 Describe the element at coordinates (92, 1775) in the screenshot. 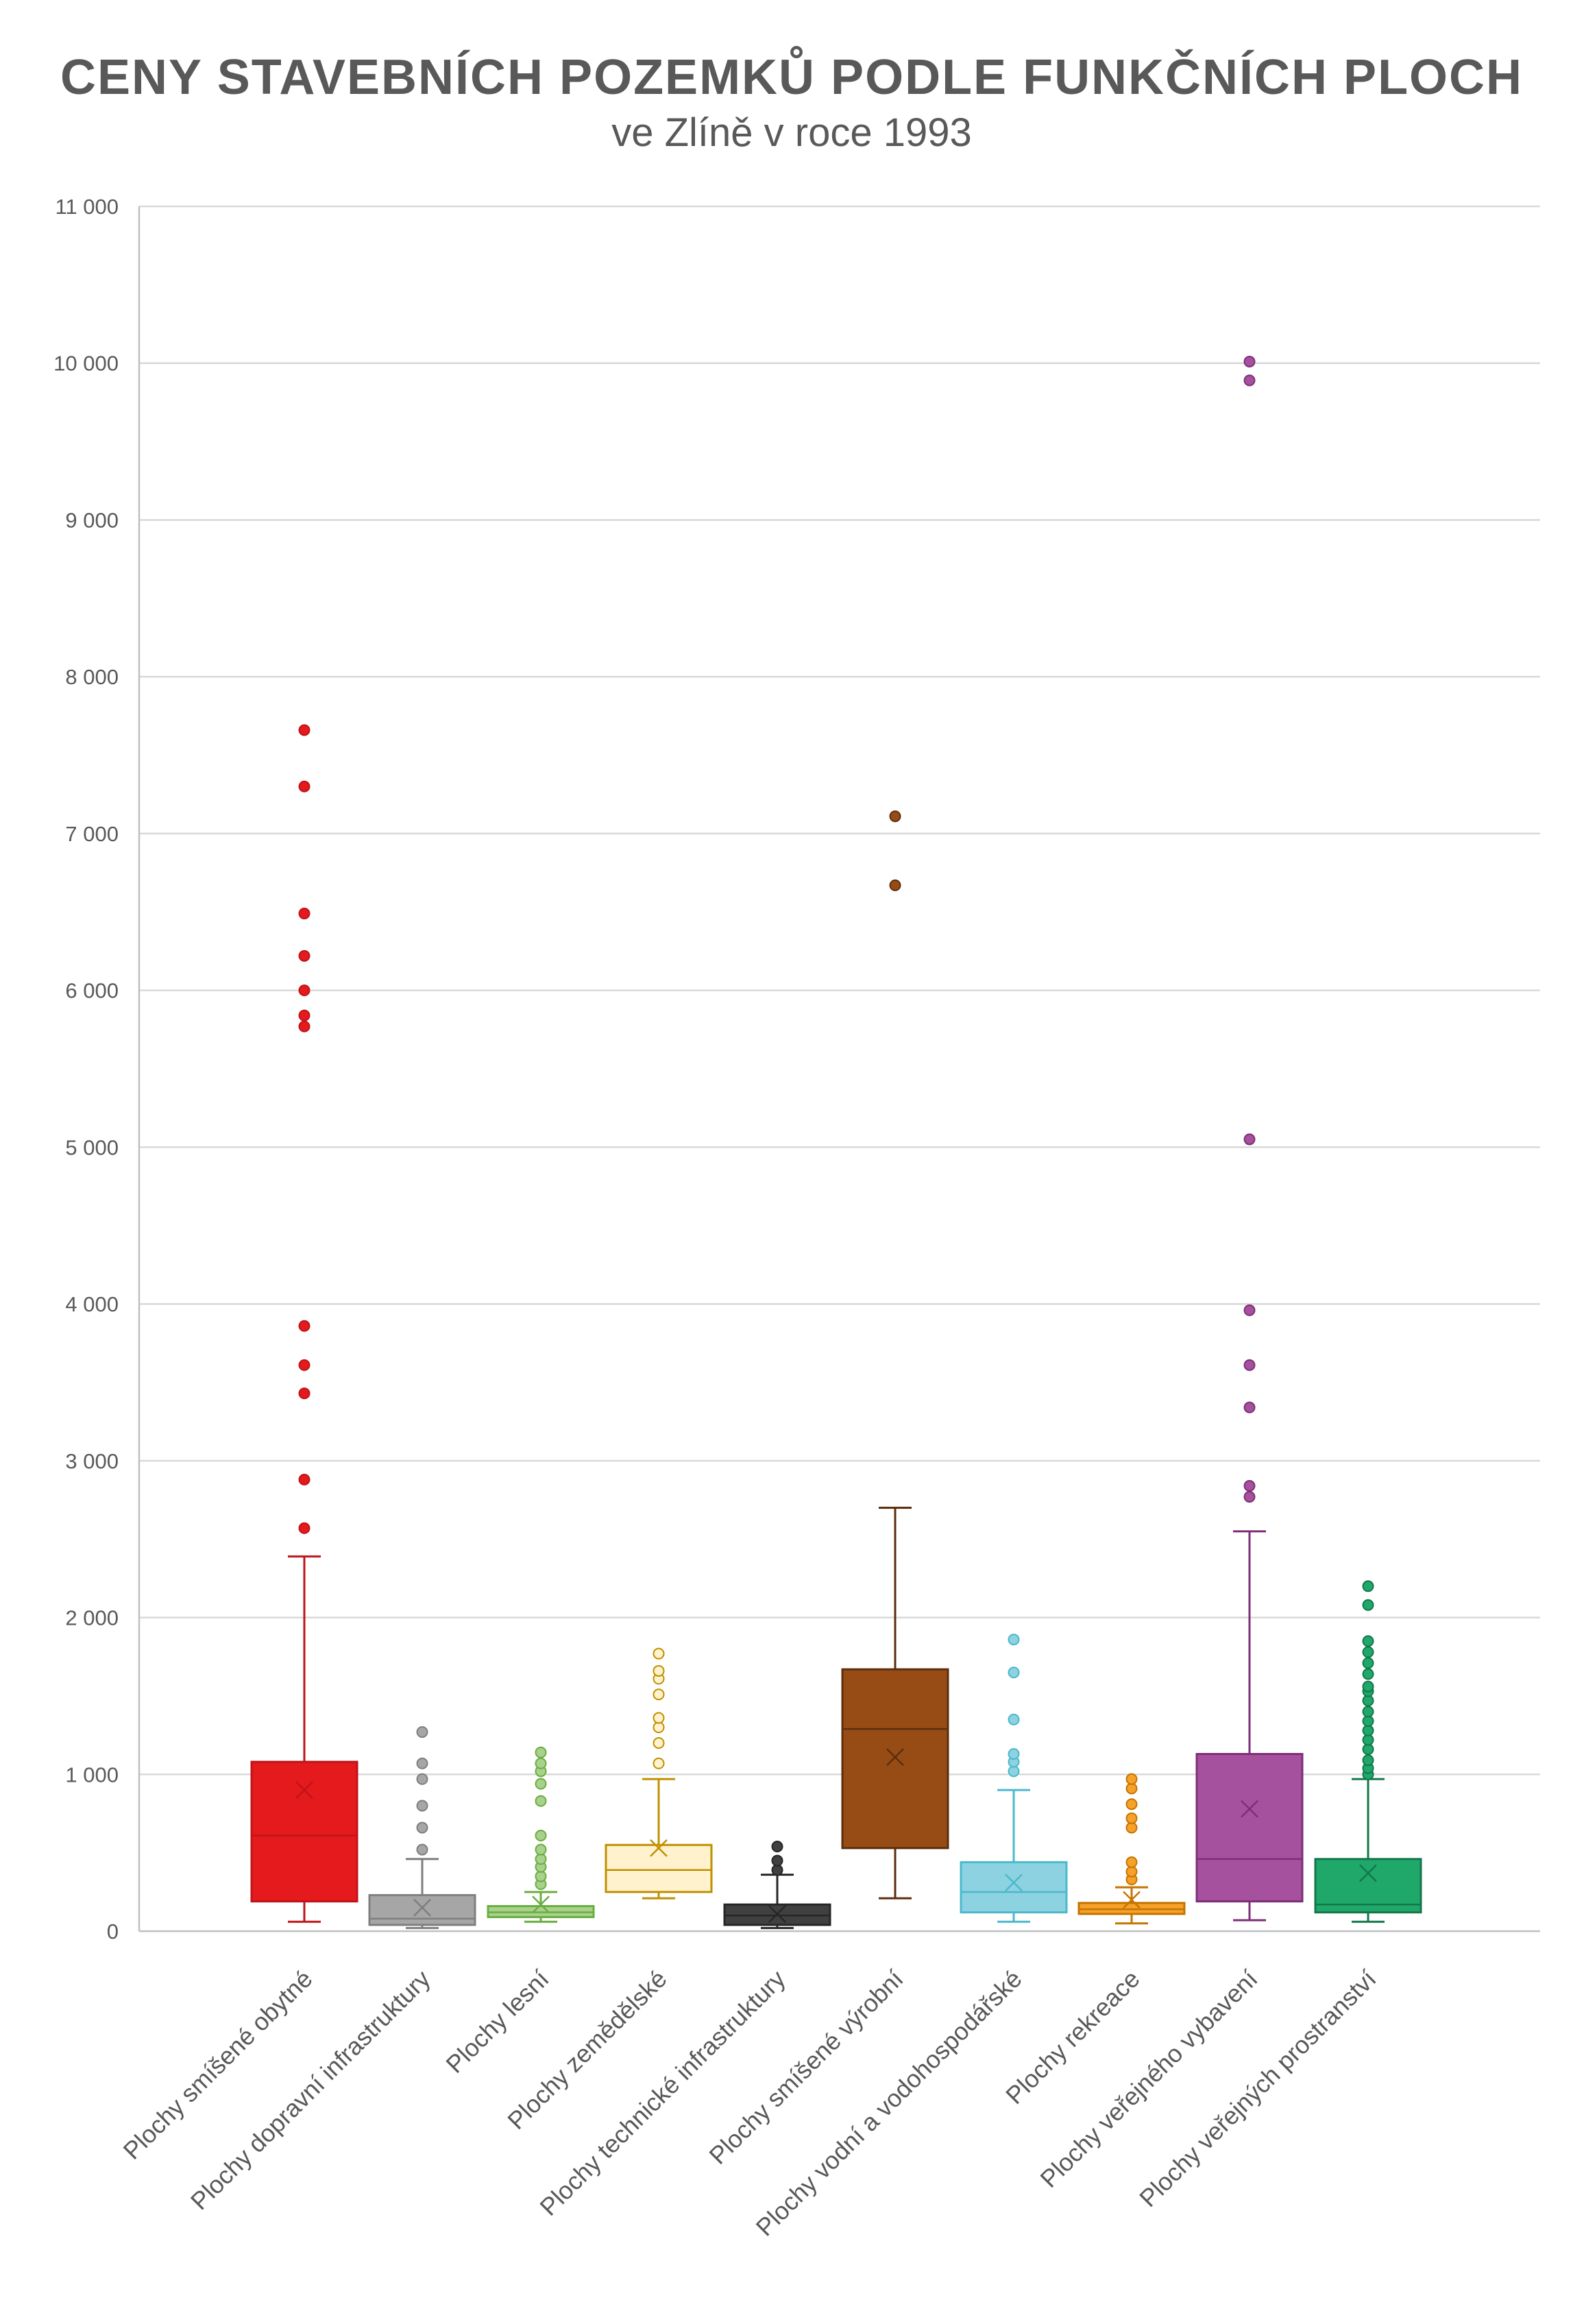

I see `y-tick-label: 1 000` at that location.